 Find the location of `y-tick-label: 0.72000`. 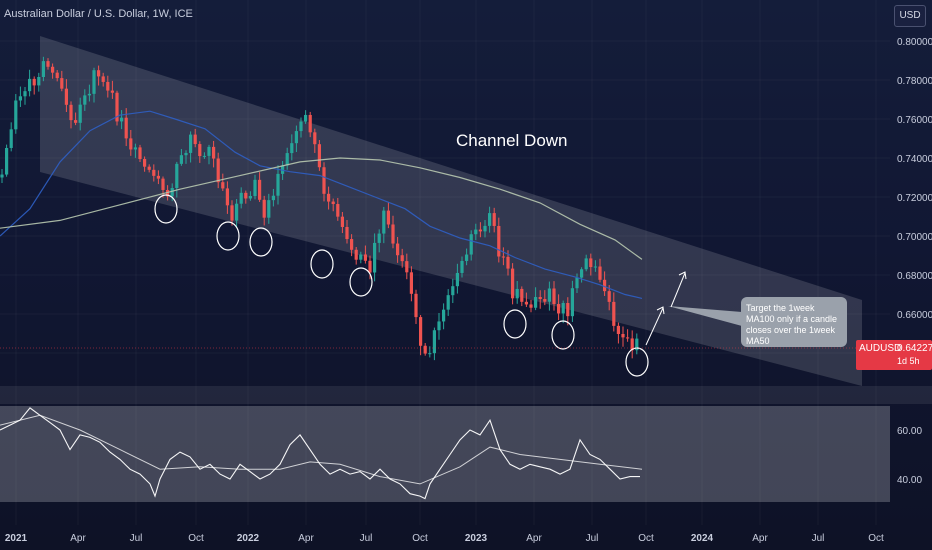

y-tick-label: 0.72000 is located at coordinates (914, 198).